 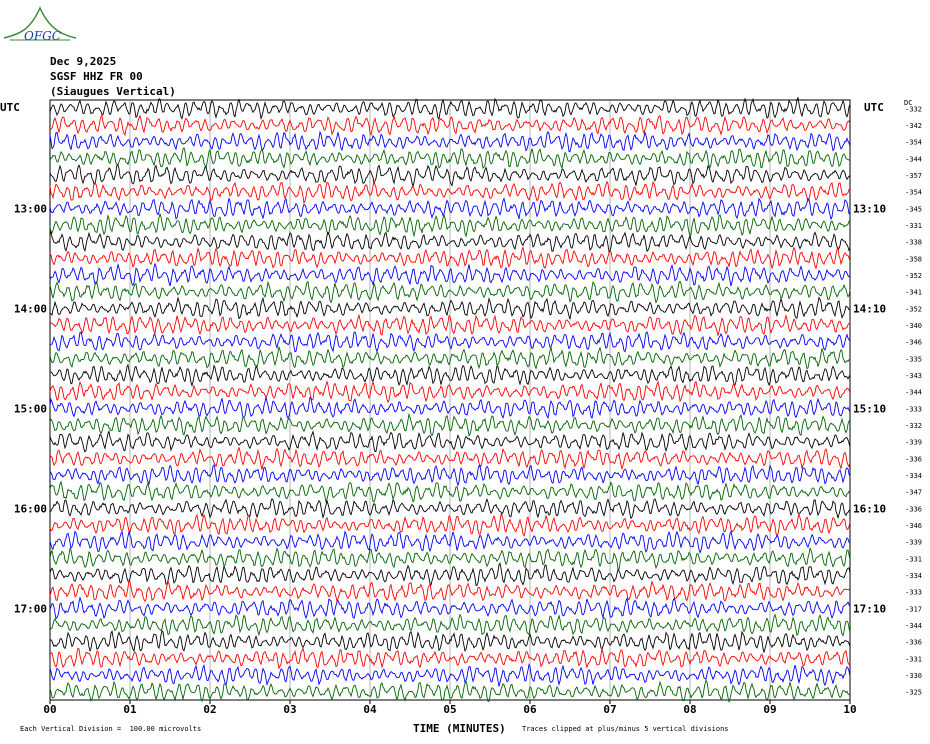 What do you see at coordinates (530, 709) in the screenshot?
I see `x-tick-label: 06` at bounding box center [530, 709].